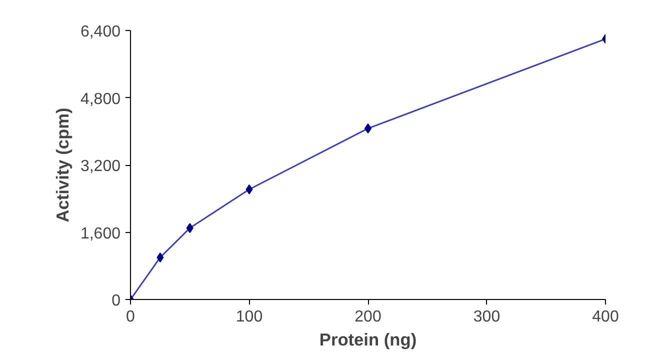 This screenshot has height=352, width=645. Describe the element at coordinates (62, 165) in the screenshot. I see `y-axis-title: Activity (cpm)` at that location.